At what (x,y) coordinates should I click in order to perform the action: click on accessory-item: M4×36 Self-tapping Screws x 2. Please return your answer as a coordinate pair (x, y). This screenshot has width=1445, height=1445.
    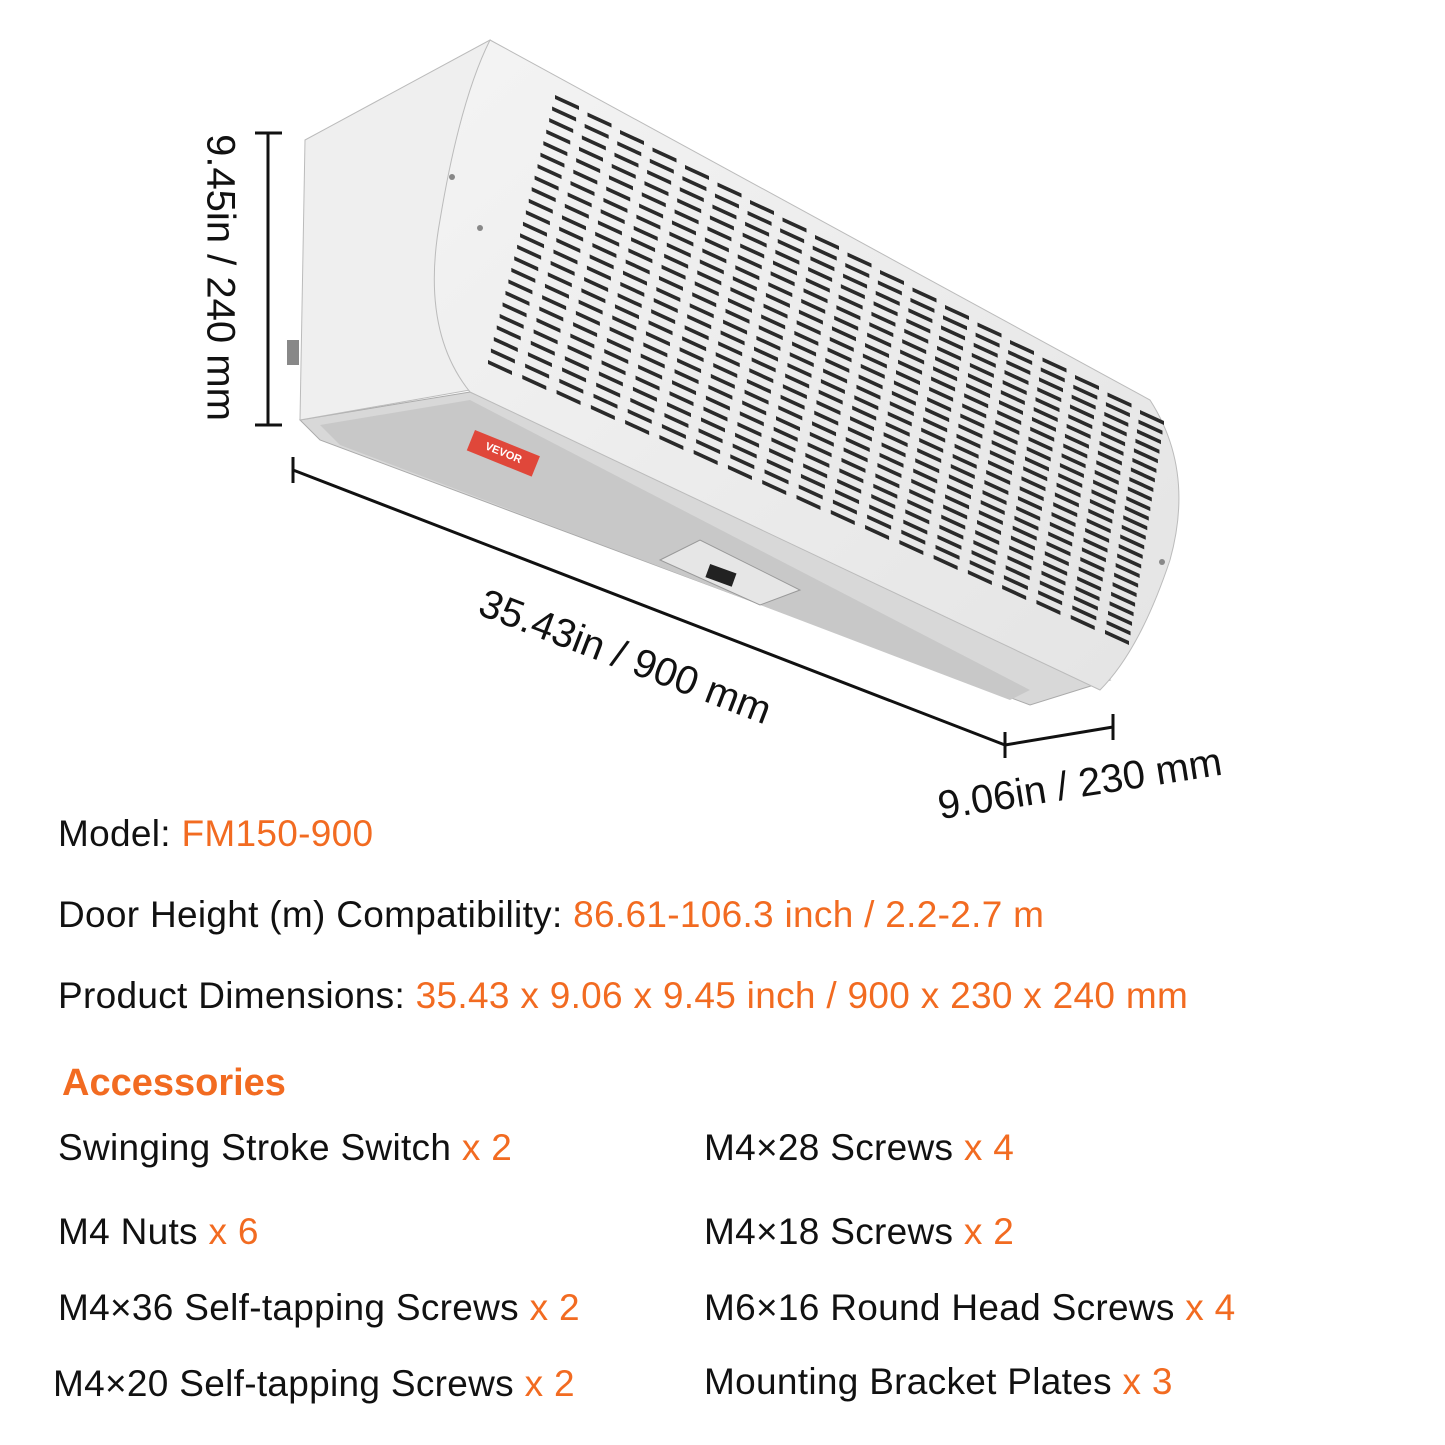
    Looking at the image, I should click on (319, 1307).